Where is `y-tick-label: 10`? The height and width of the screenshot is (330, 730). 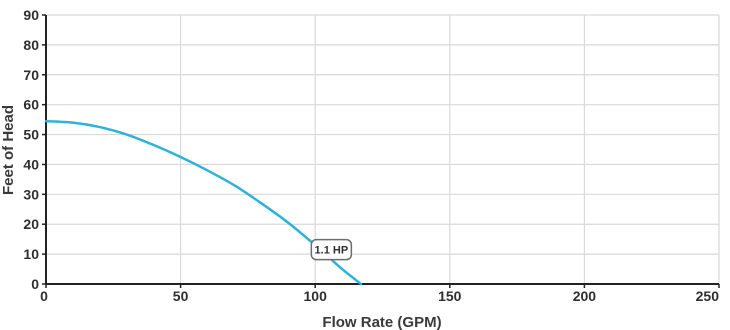
y-tick-label: 10 is located at coordinates (31, 254).